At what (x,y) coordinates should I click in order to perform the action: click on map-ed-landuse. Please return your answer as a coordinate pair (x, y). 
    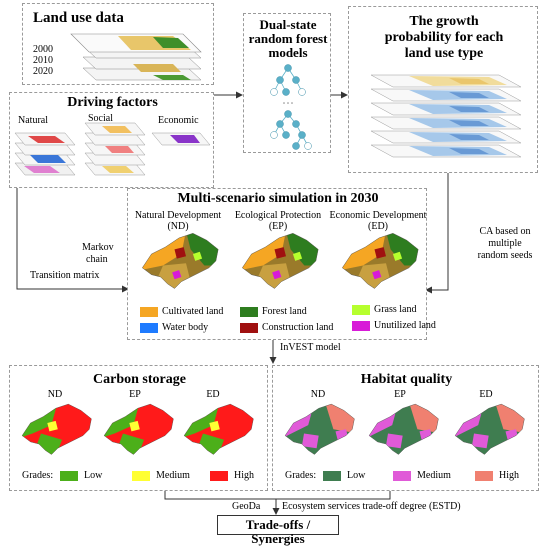
    Looking at the image, I should click on (380, 261).